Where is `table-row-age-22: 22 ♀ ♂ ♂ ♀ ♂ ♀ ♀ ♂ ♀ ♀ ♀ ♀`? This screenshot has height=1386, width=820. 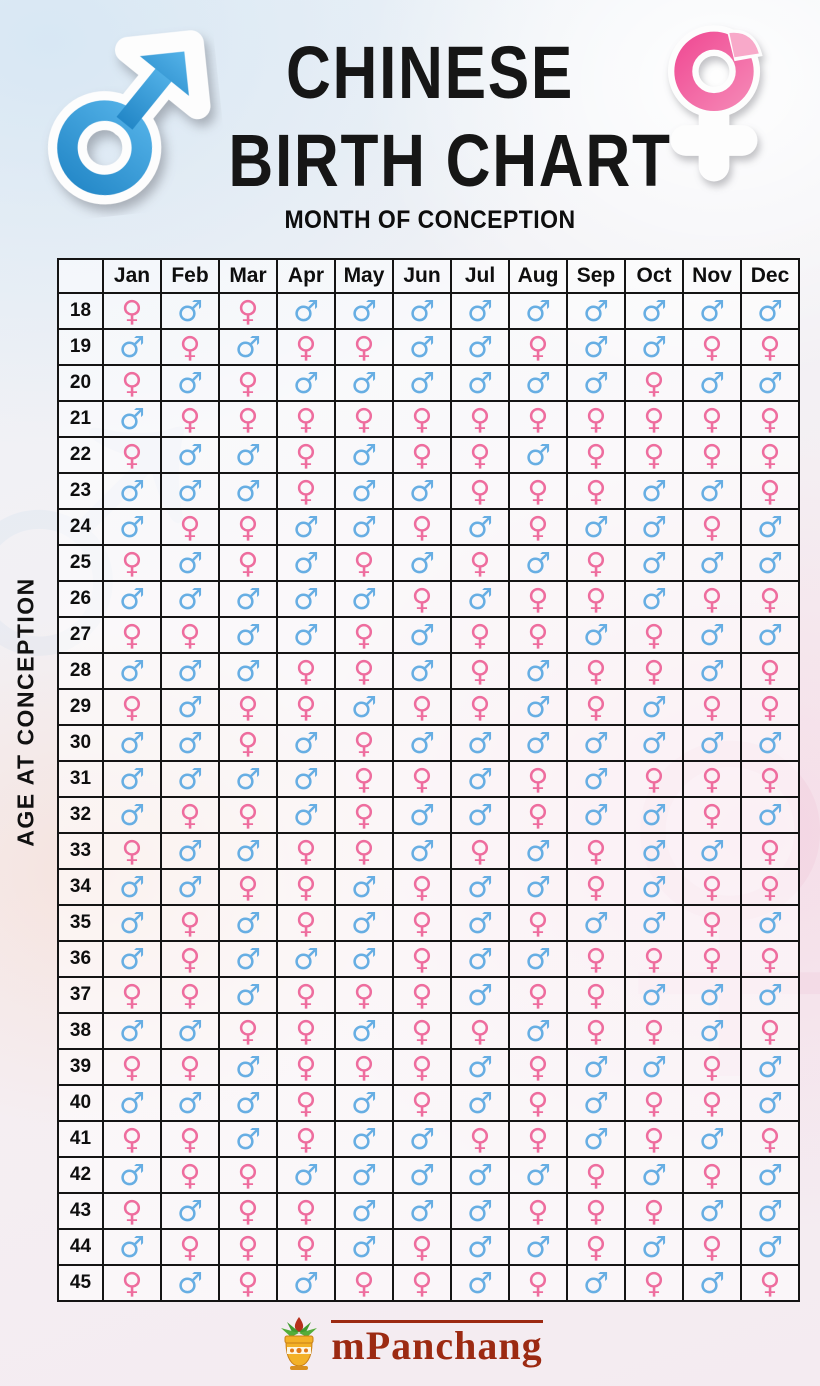 table-row-age-22: 22 ♀ ♂ ♂ ♀ ♂ ♀ ♀ ♂ ♀ ♀ ♀ ♀ is located at coordinates (428, 455).